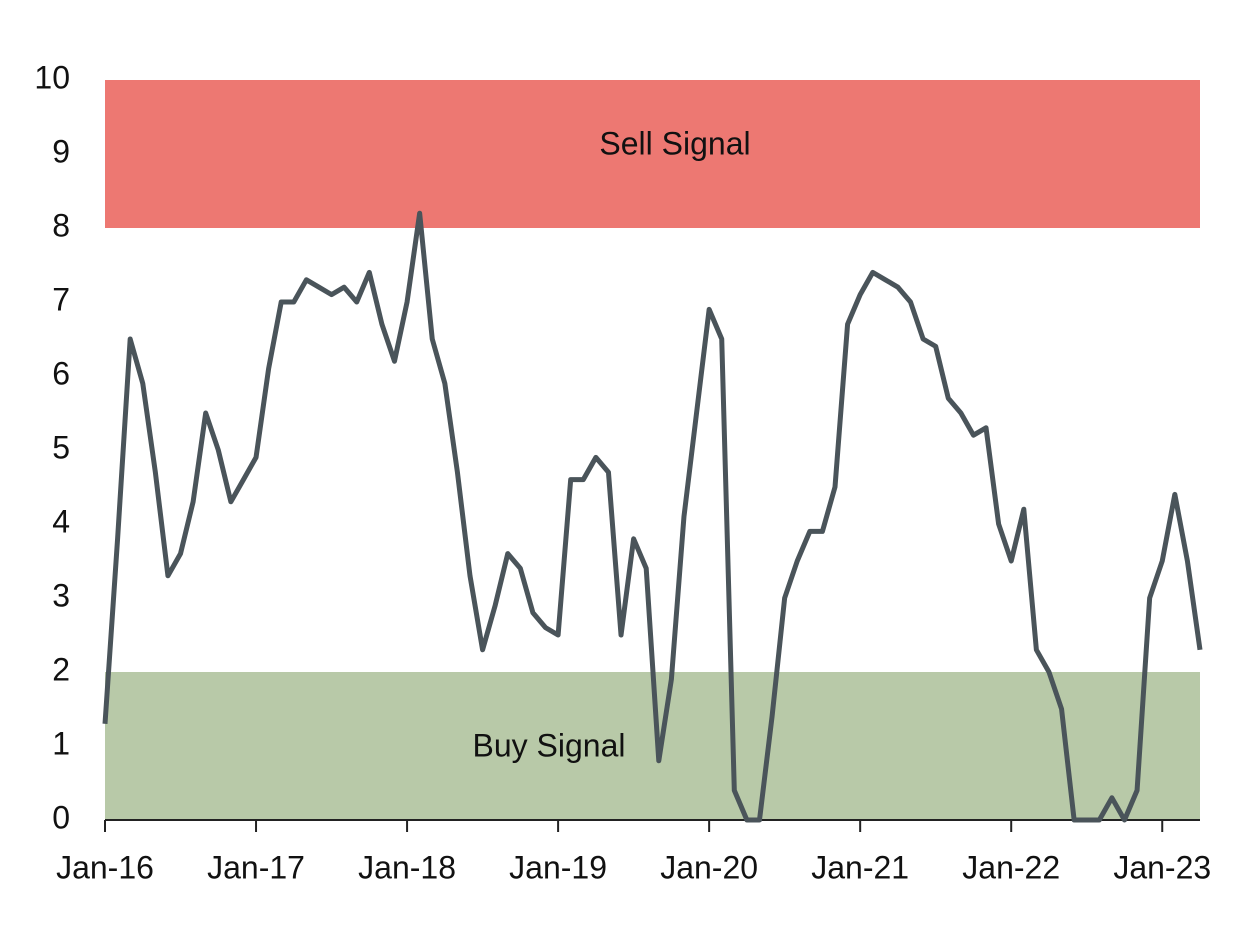  What do you see at coordinates (61, 225) in the screenshot?
I see `y-tick-label: 8` at bounding box center [61, 225].